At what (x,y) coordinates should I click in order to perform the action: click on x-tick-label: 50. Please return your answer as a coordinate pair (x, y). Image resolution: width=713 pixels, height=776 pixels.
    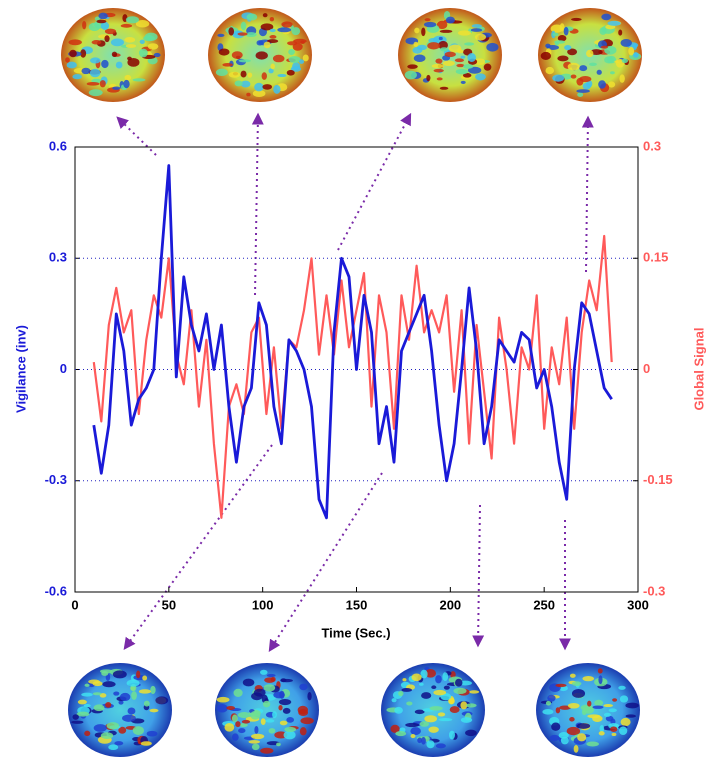
    Looking at the image, I should click on (169, 604).